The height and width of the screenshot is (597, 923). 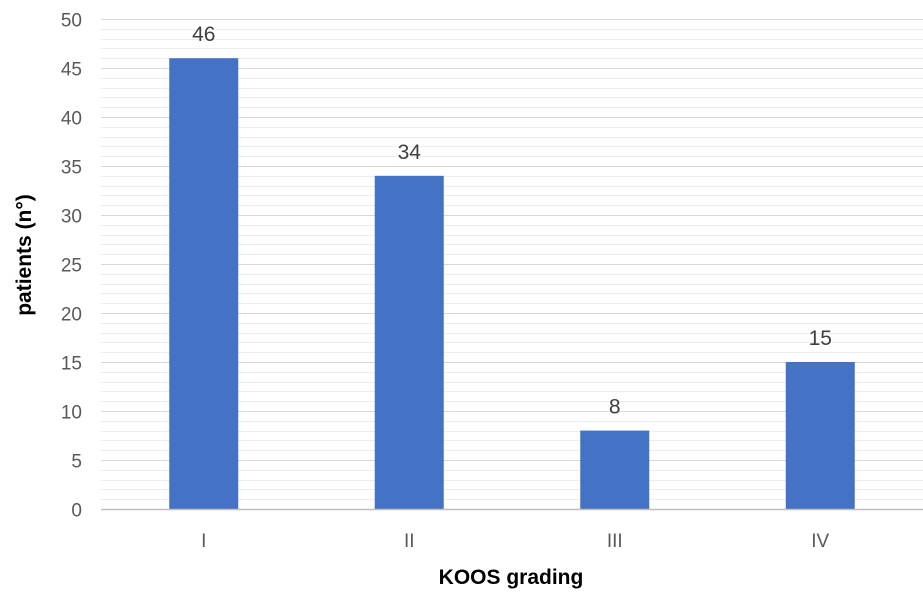 I want to click on x-tick-label: III, so click(x=615, y=541).